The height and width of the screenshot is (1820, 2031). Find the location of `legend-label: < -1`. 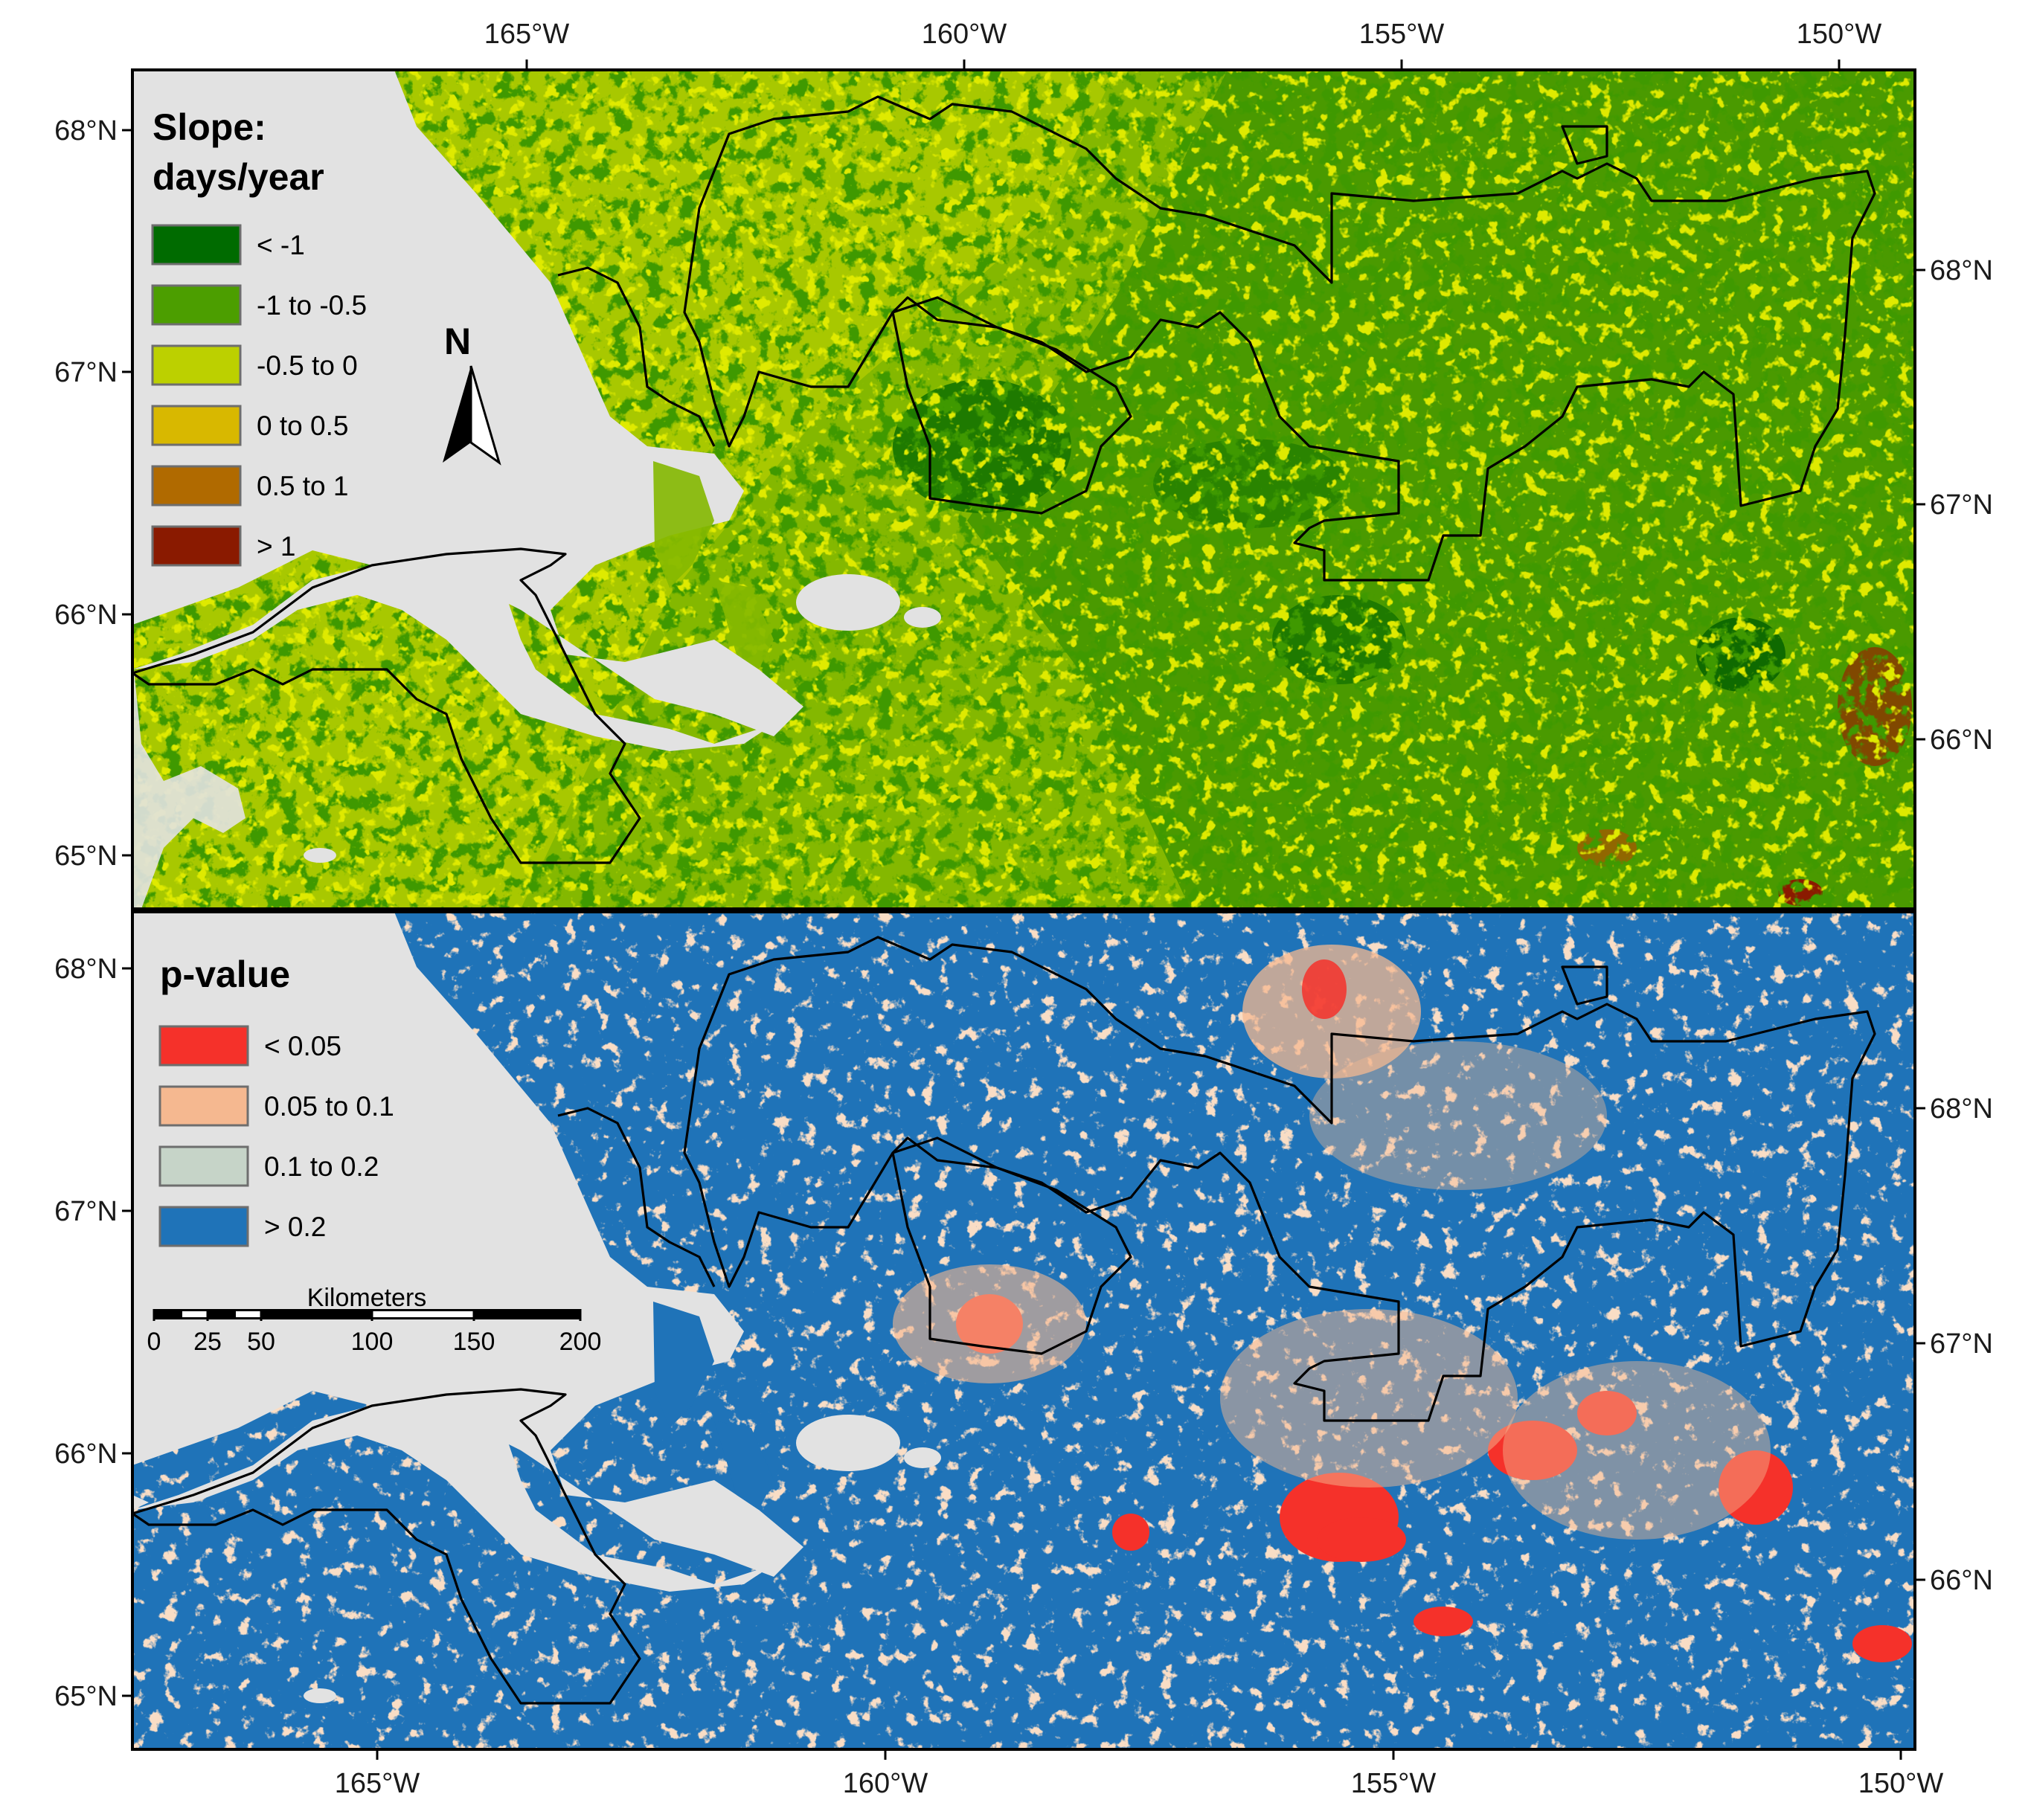

legend-label: < -1 is located at coordinates (281, 245).